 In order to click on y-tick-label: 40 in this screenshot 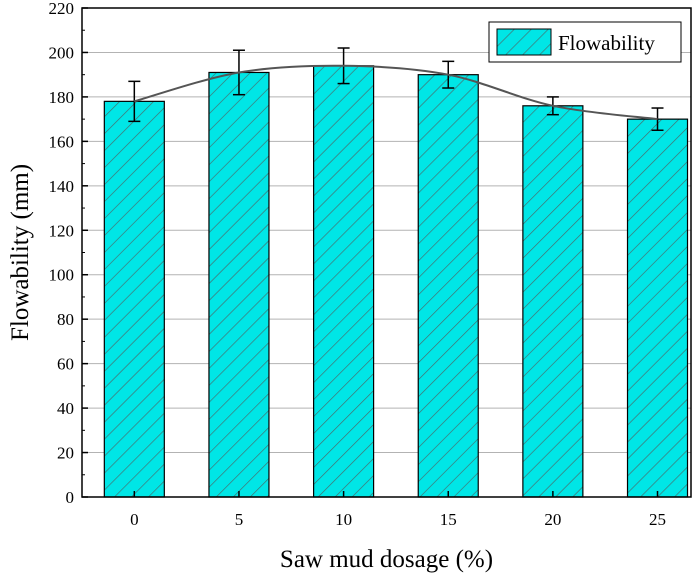, I will do `click(65, 408)`.